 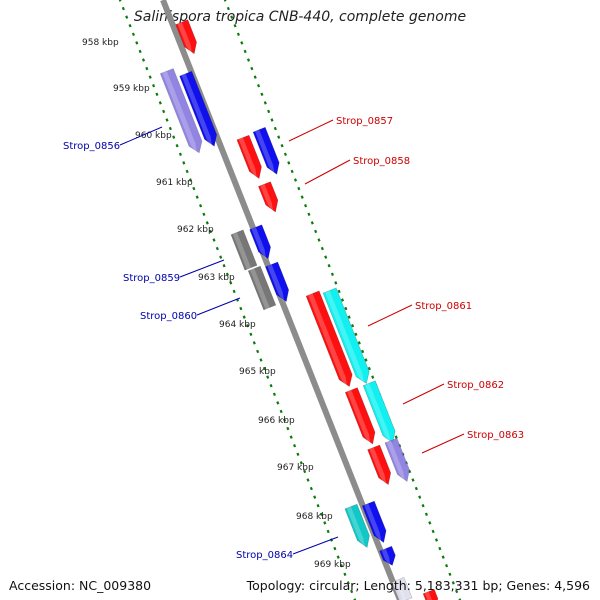 I want to click on gene-label-strop-0858: Strop_0858, so click(x=381, y=161).